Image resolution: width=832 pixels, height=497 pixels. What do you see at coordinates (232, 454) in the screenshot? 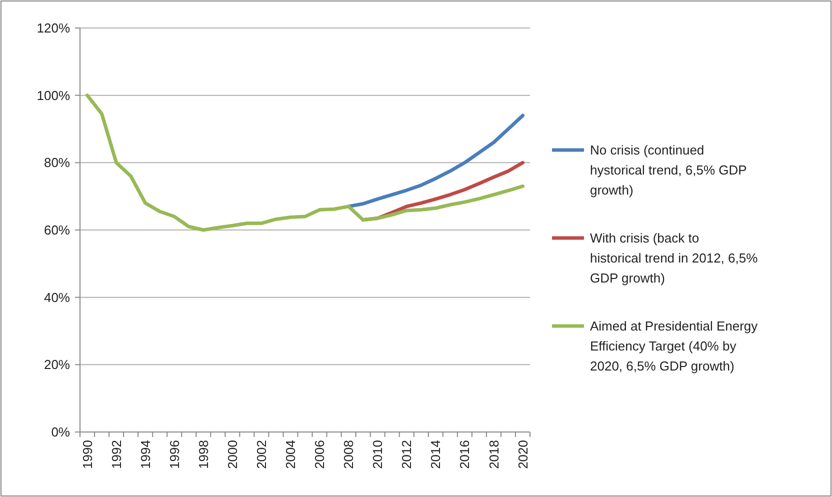
I see `x-tick-label: 2000` at bounding box center [232, 454].